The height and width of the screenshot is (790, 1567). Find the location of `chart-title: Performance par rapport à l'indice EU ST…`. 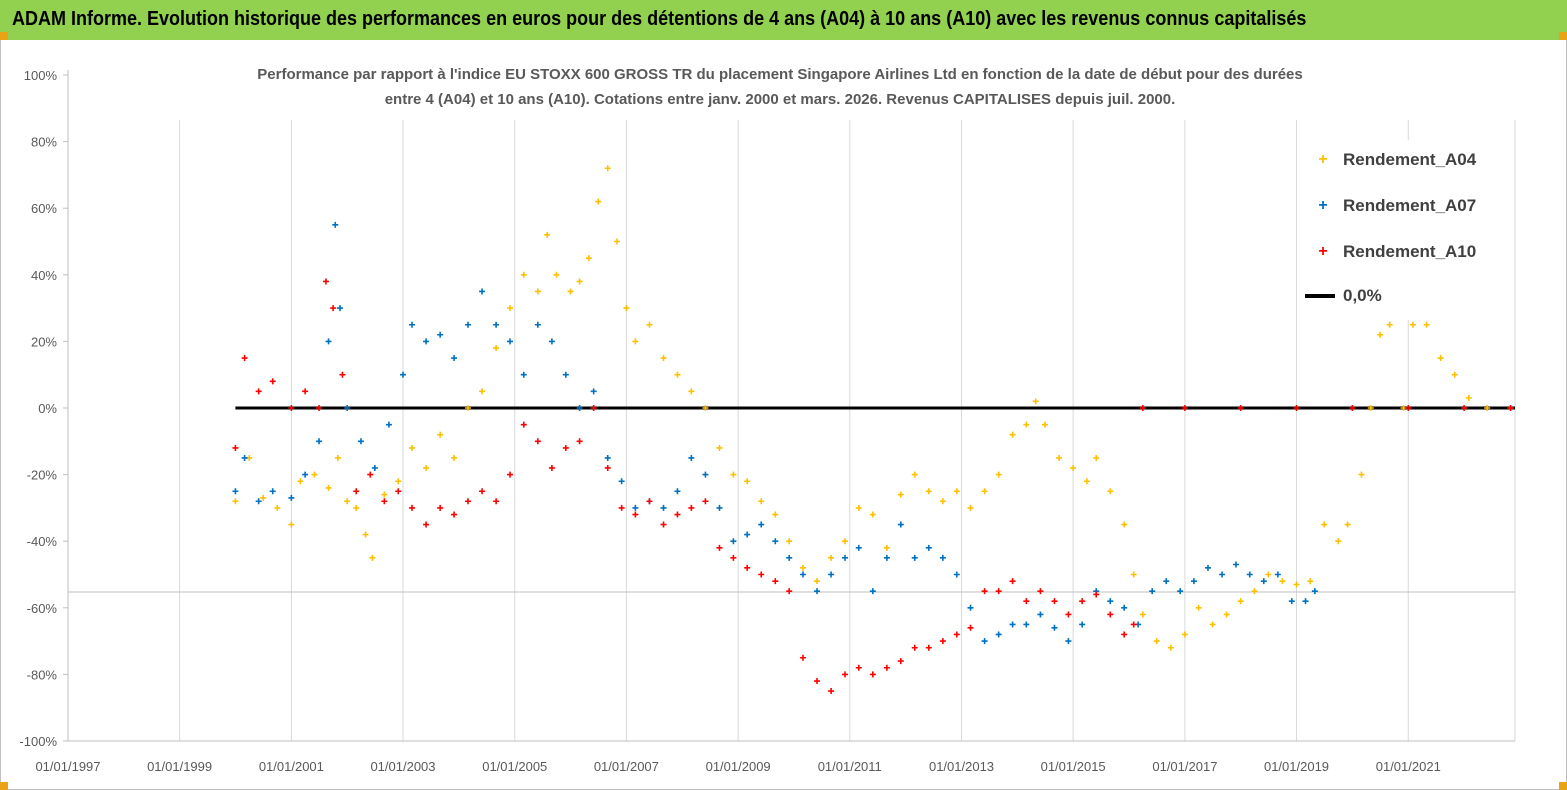

chart-title: Performance par rapport à l'indice EU ST… is located at coordinates (780, 87).